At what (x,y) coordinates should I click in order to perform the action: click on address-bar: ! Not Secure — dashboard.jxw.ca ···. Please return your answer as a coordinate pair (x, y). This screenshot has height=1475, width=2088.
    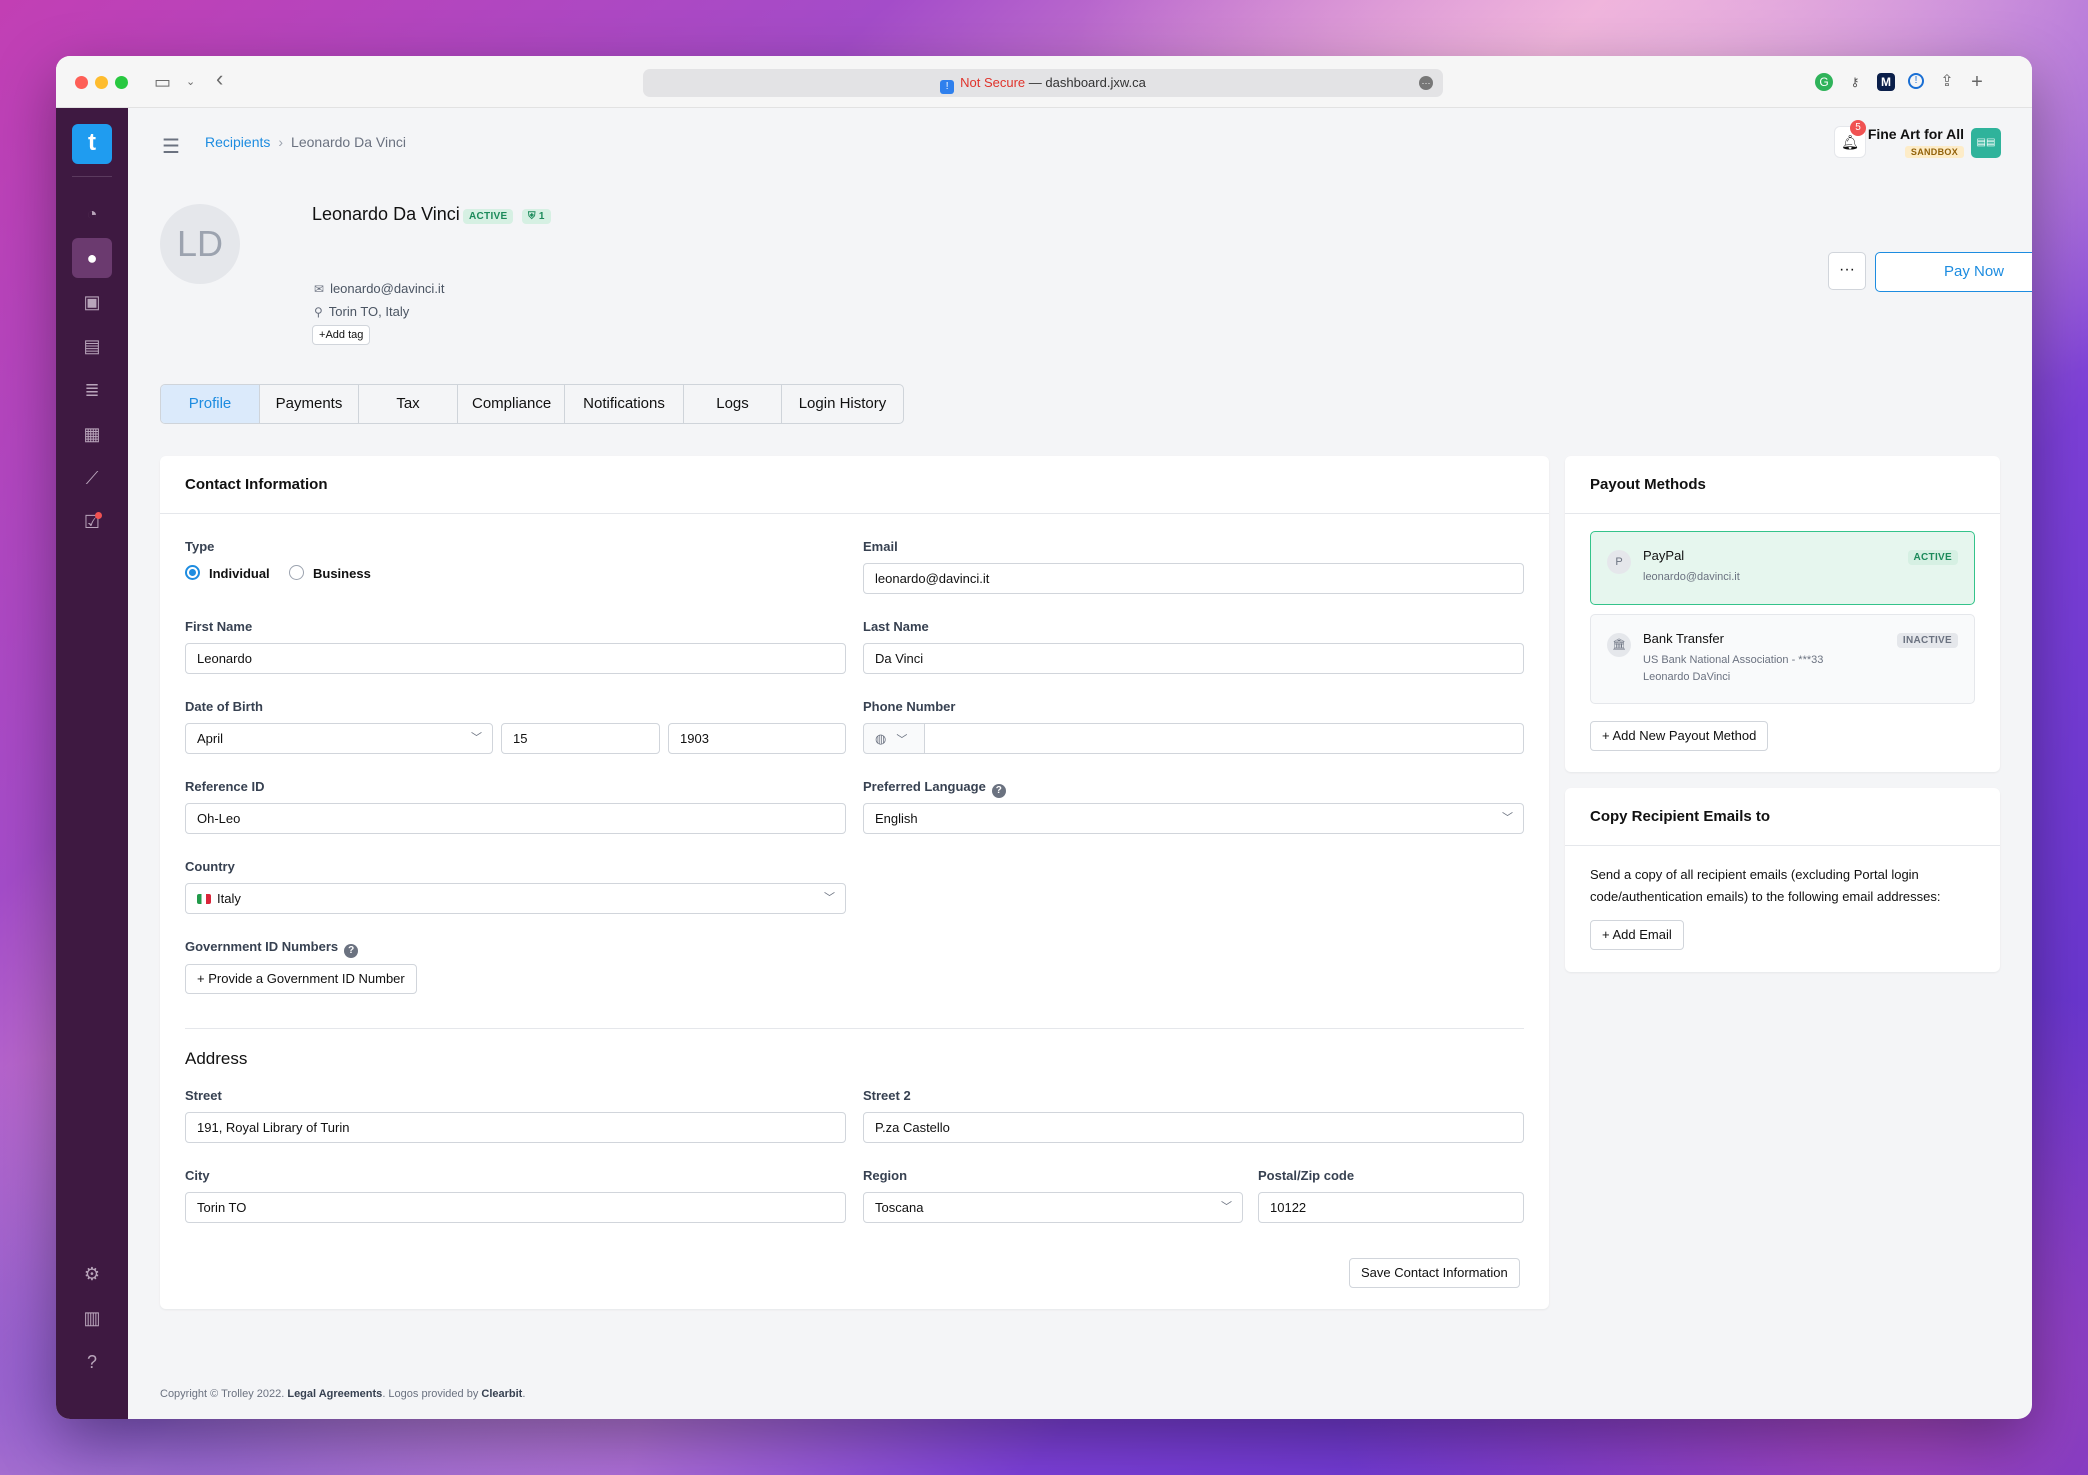
    Looking at the image, I should click on (1043, 83).